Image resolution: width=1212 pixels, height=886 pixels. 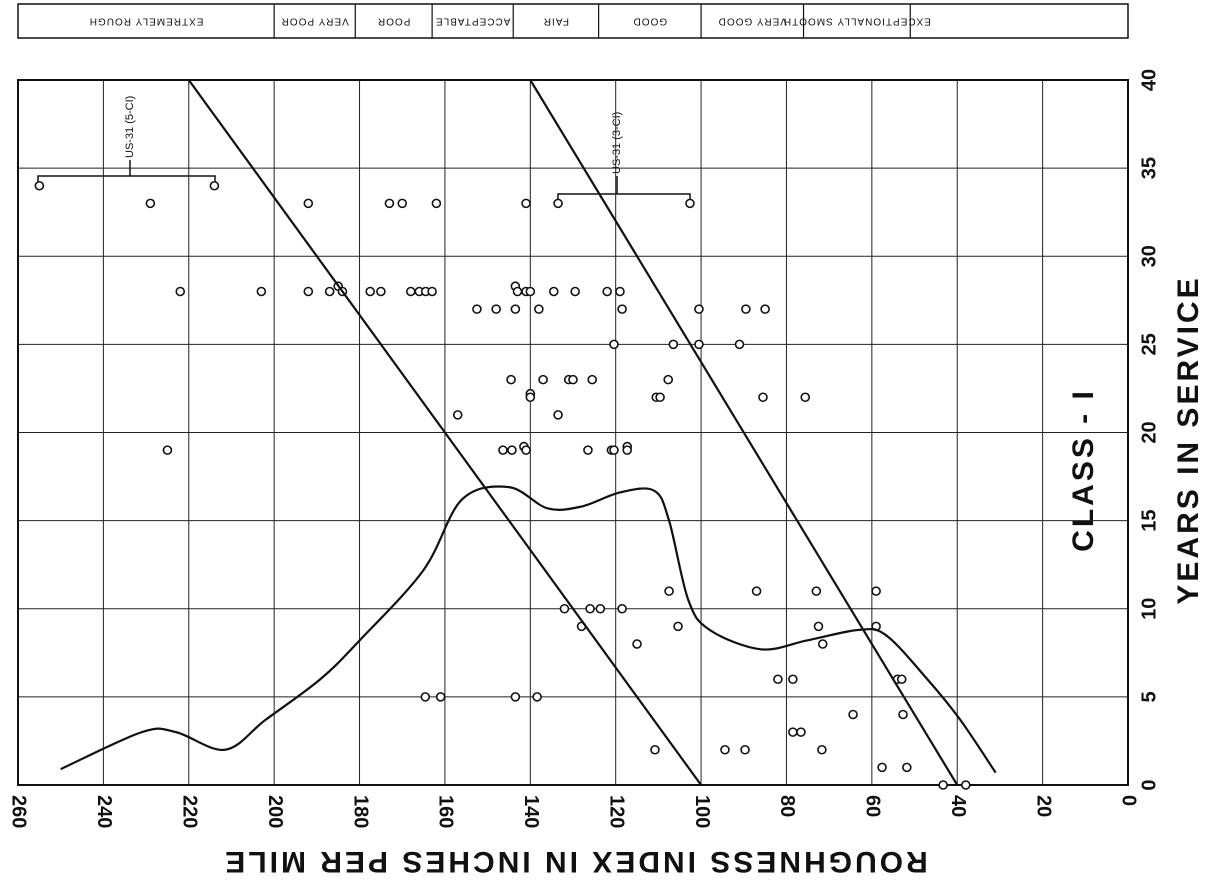 I want to click on x-tick-label: 120, so click(x=616, y=811).